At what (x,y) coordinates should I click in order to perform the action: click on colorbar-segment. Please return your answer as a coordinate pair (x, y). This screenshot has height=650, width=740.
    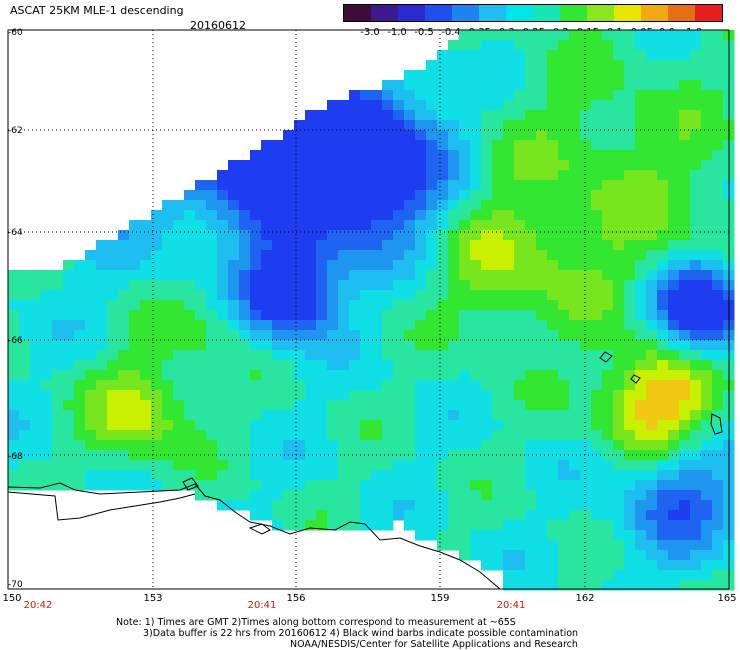
    Looking at the image, I should click on (546, 13).